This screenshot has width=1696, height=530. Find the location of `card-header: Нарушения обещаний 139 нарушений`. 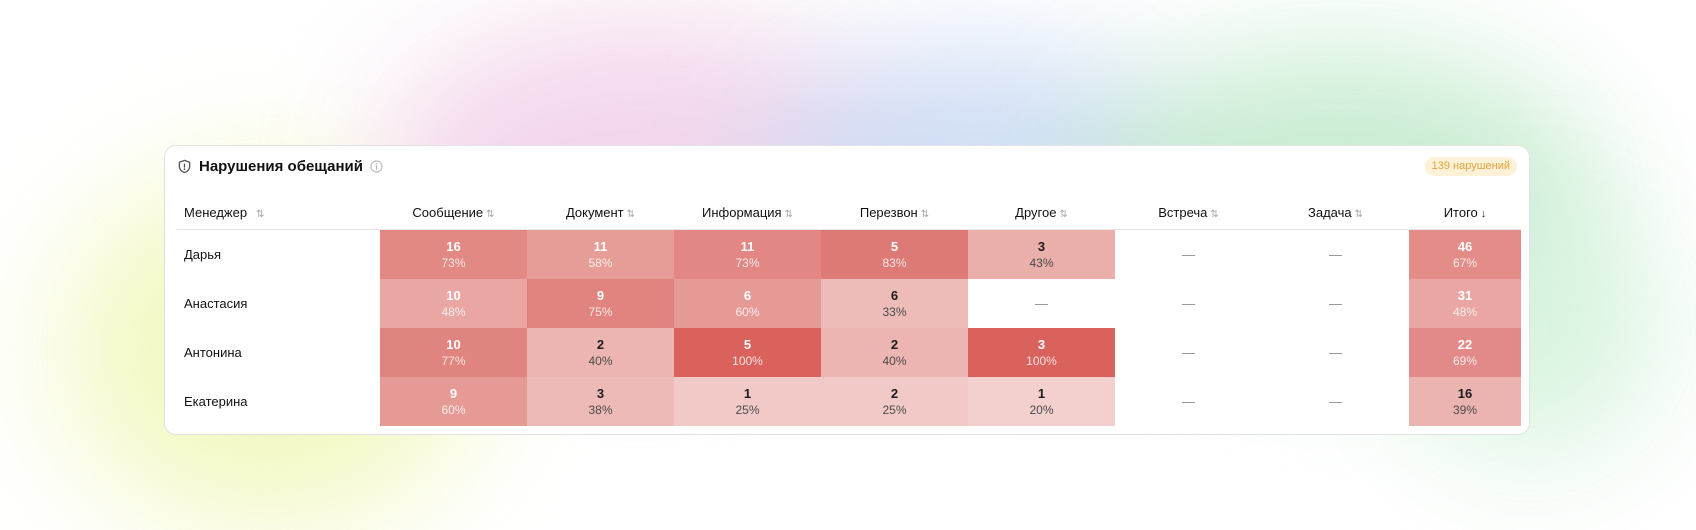

card-header: Нарушения обещаний 139 нарушений is located at coordinates (847, 166).